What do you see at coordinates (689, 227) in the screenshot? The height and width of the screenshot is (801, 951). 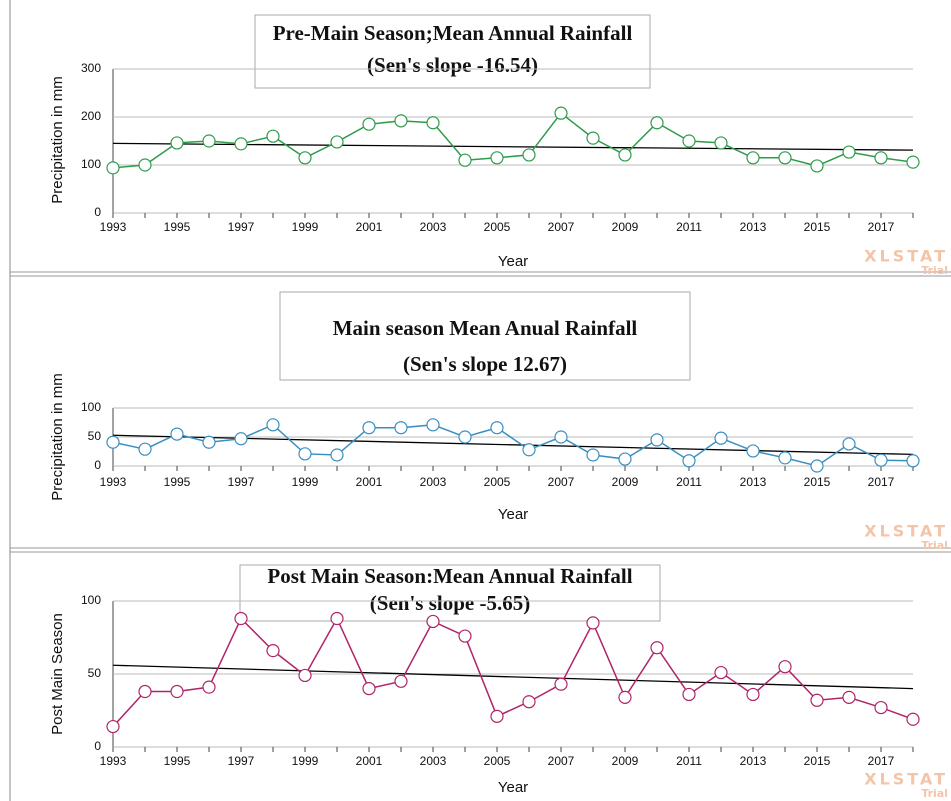 I see `x-tick-label: 2011` at bounding box center [689, 227].